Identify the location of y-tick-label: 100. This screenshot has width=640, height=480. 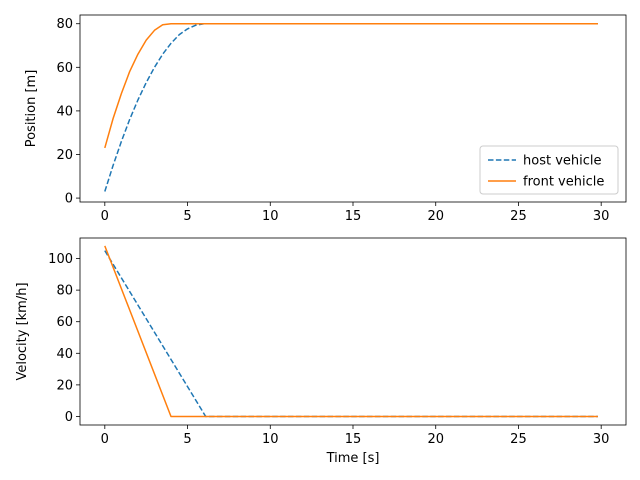
(60, 259).